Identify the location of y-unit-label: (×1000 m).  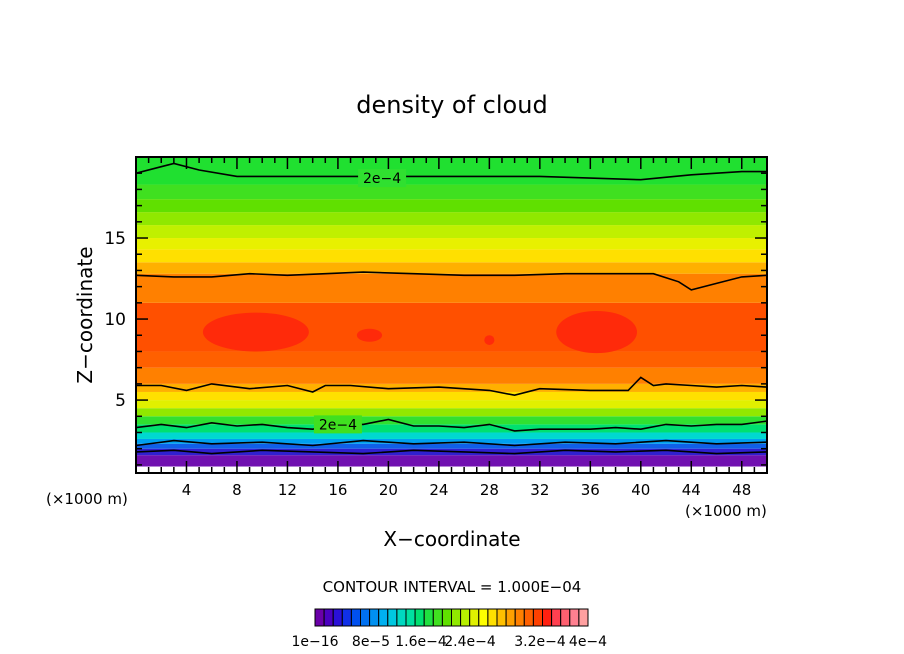
(87, 499).